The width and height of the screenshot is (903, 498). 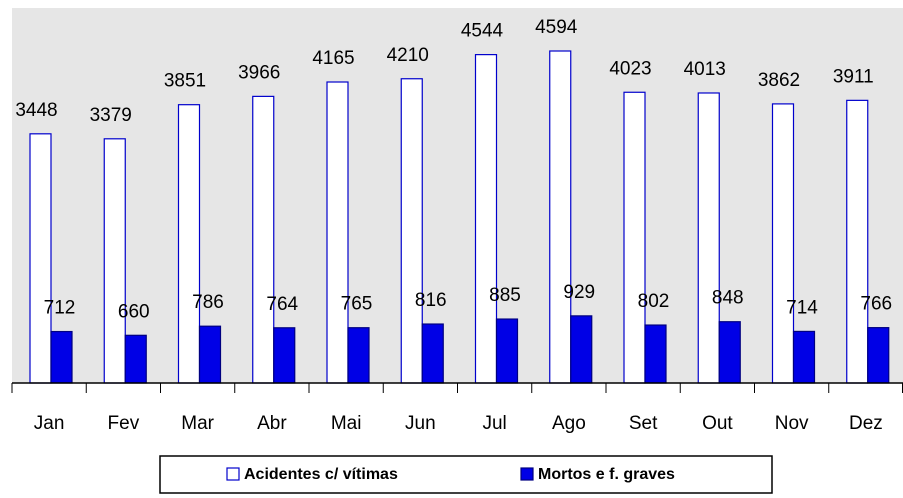 I want to click on legend, so click(x=466, y=474).